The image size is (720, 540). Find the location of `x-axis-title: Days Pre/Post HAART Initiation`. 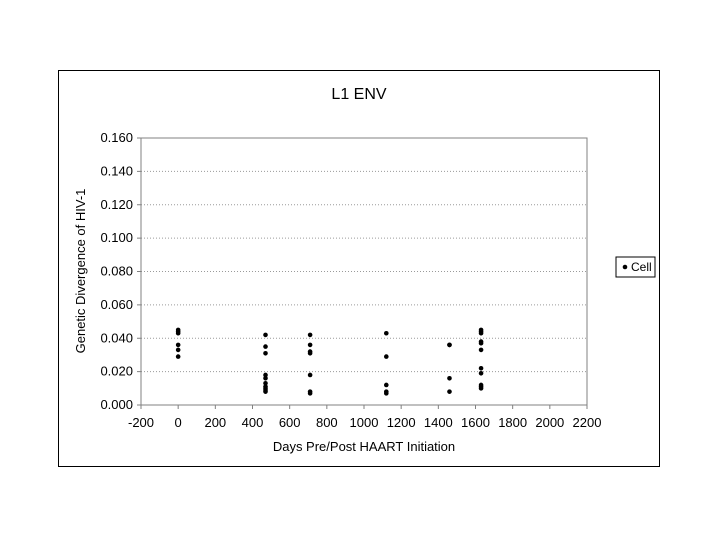

x-axis-title: Days Pre/Post HAART Initiation is located at coordinates (364, 446).